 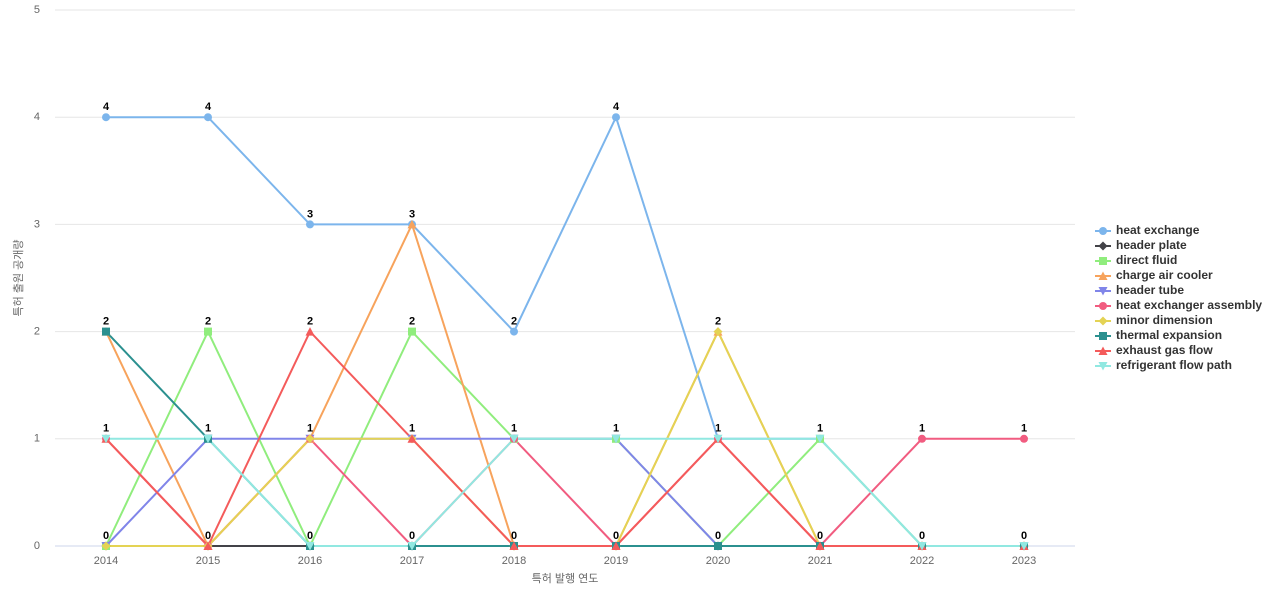 I want to click on legend-item: heat exchange, so click(x=1147, y=230).